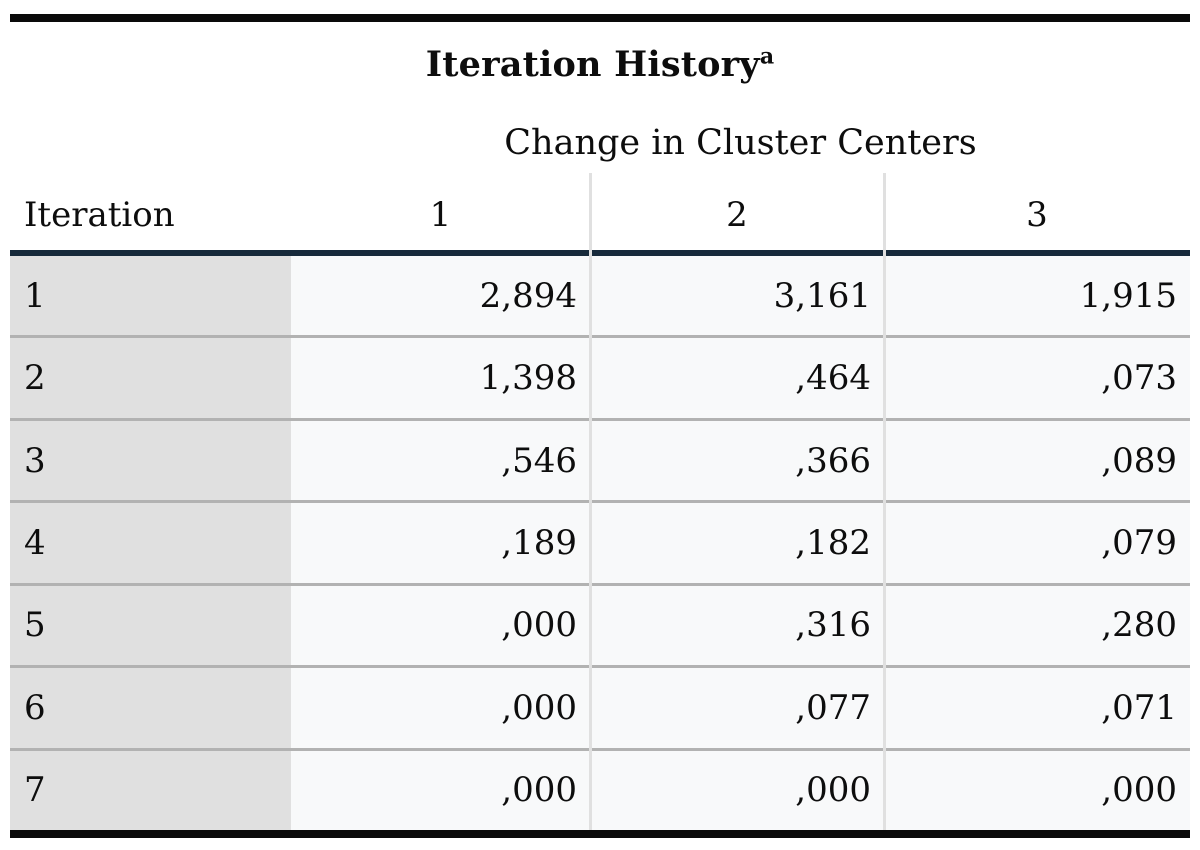 This screenshot has width=1200, height=850. I want to click on column-group-caption: Change in Cluster Centers, so click(740, 143).